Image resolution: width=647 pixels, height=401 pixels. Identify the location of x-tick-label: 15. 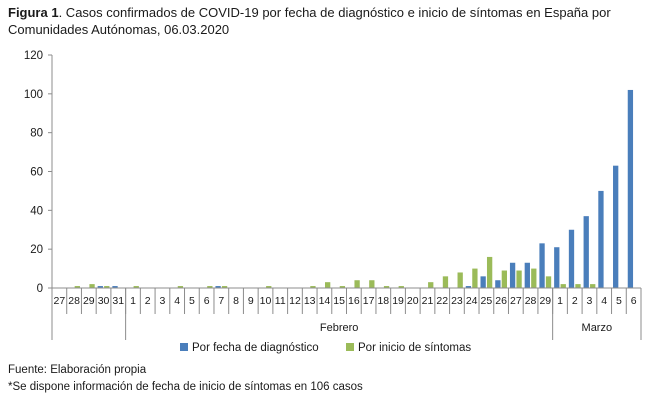
(339, 301).